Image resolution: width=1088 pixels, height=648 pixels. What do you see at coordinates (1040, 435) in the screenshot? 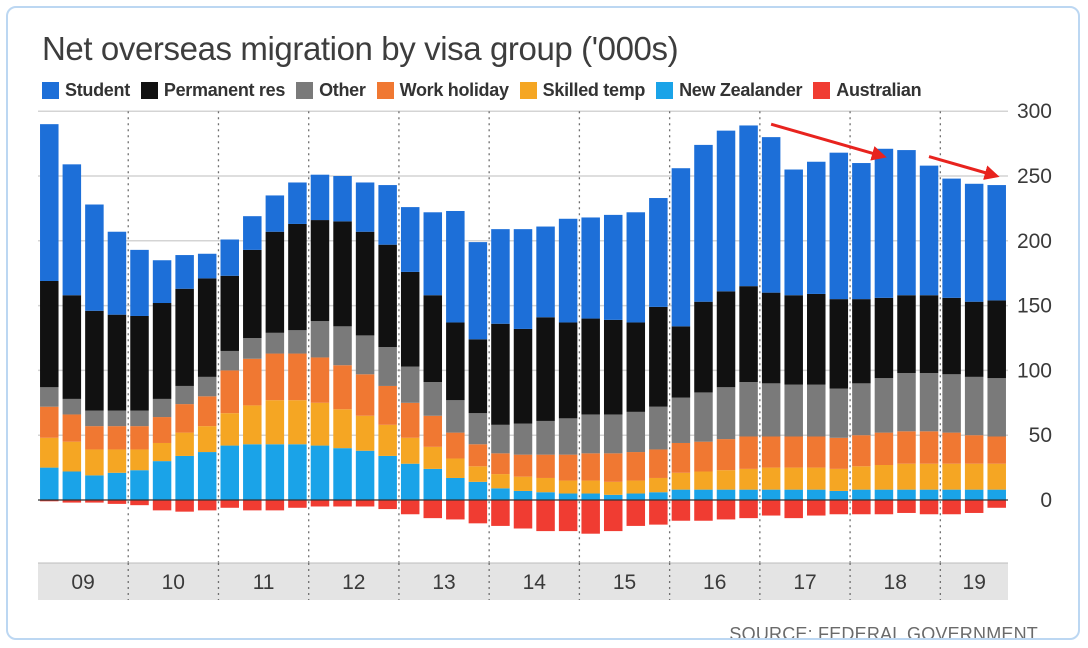
I see `y-tick-label: 50` at bounding box center [1040, 435].